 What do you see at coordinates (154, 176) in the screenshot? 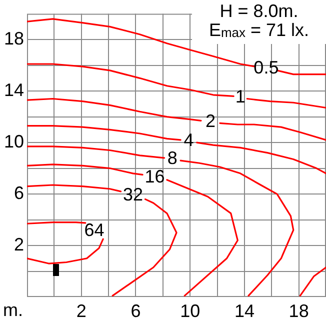
I see `series-label: 16` at bounding box center [154, 176].